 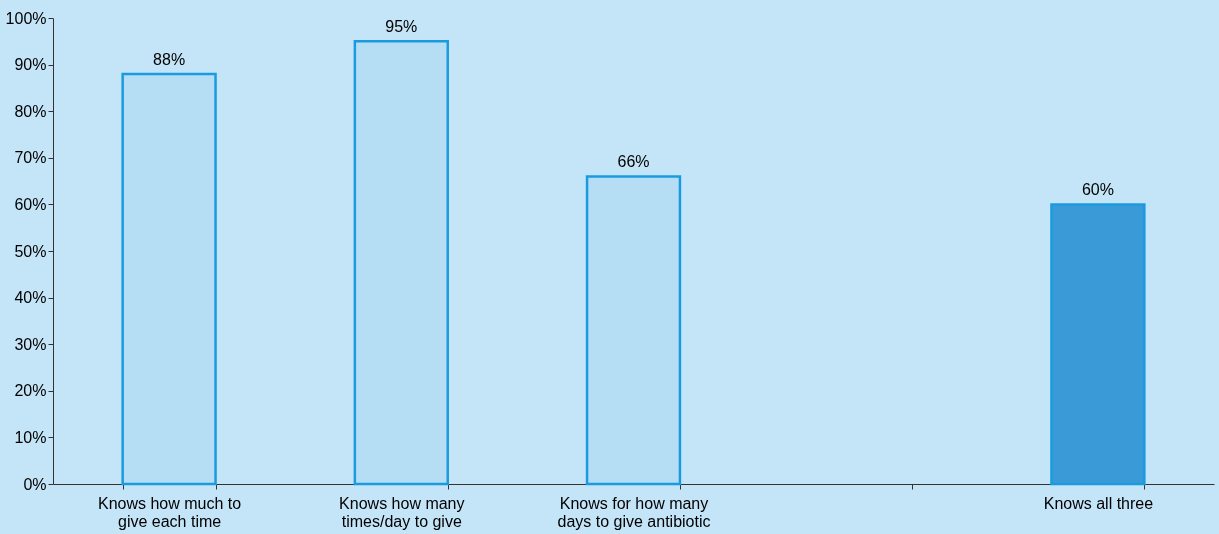 I want to click on y-tick-label: 40%, so click(x=30, y=298).